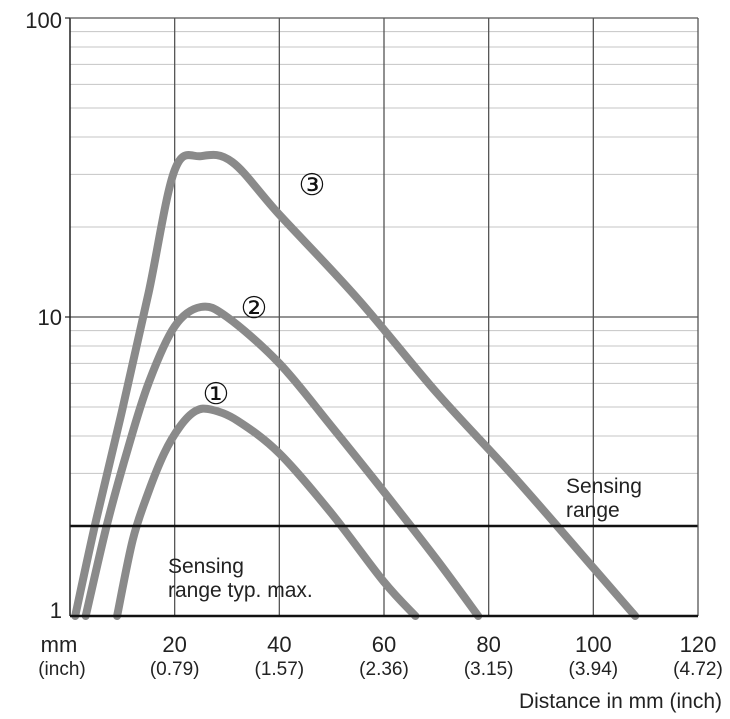 The width and height of the screenshot is (730, 719). Describe the element at coordinates (280, 669) in the screenshot. I see `x-tick-inch-label: (1.57)` at that location.